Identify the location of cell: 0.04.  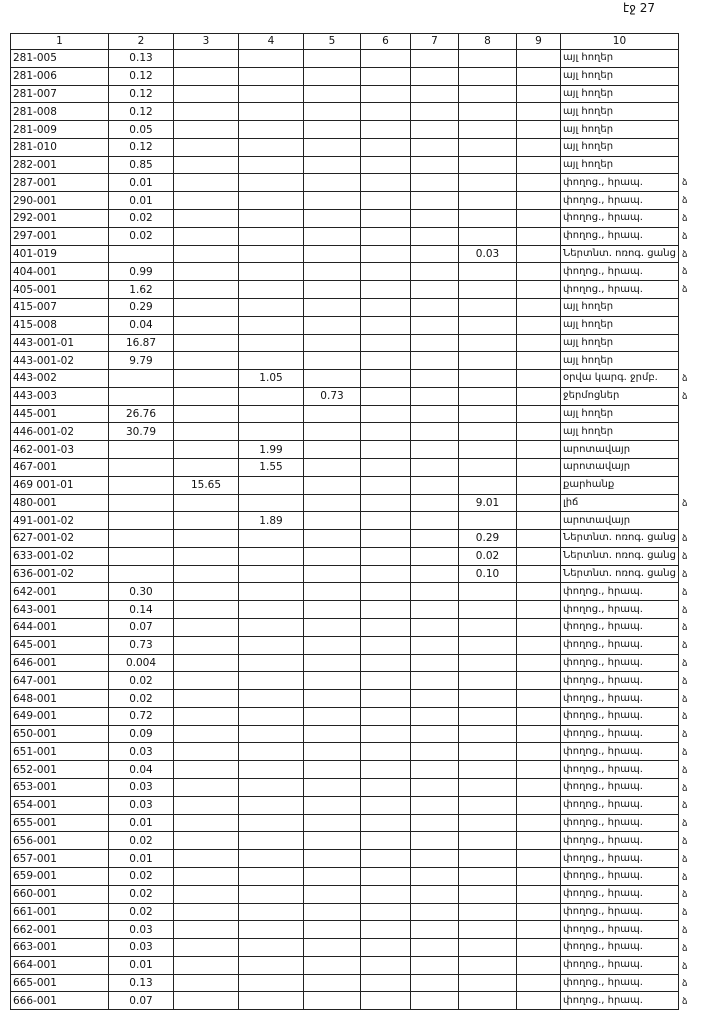
(141, 770).